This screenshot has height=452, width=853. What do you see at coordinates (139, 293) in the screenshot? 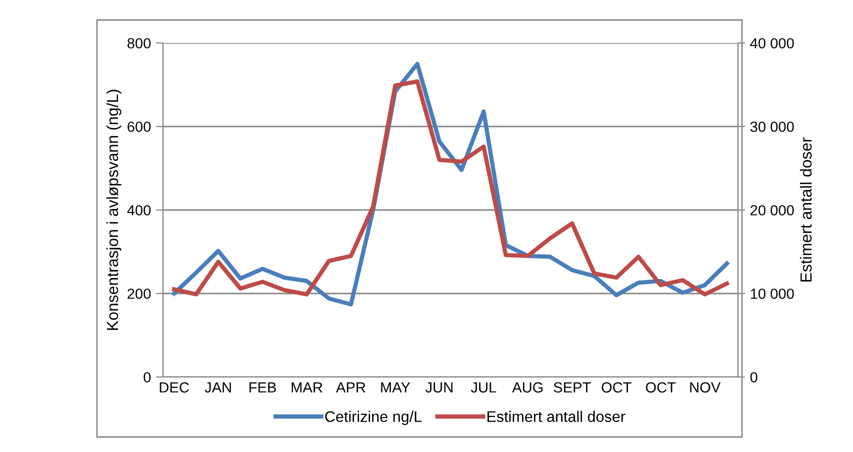
I see `y-tick-label: 200` at bounding box center [139, 293].